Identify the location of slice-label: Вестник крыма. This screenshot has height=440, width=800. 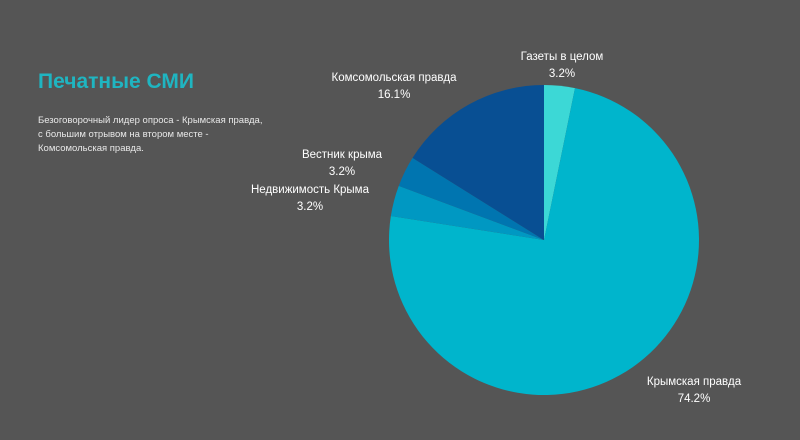
(342, 155).